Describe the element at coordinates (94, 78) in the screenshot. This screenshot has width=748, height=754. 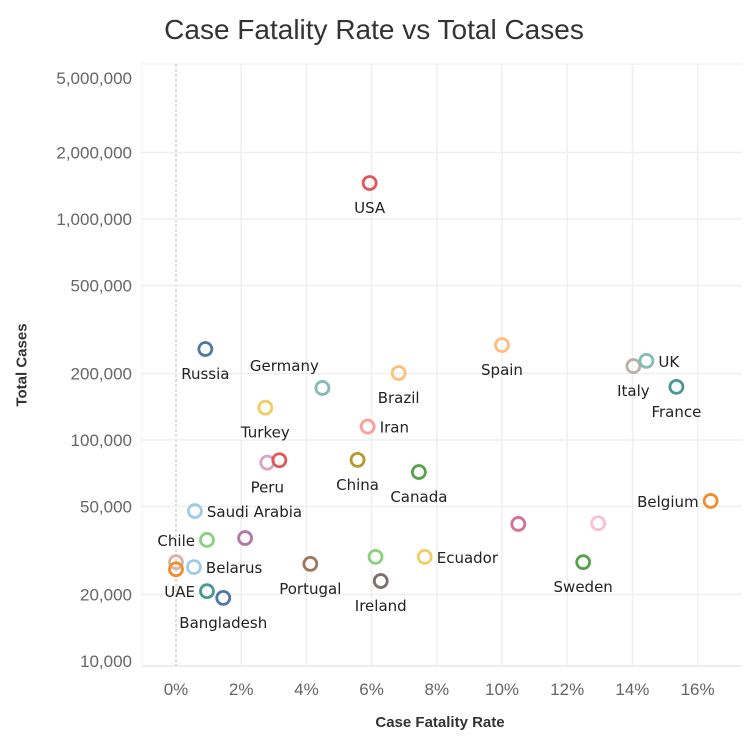
I see `y-tick-label: 5,000,000` at that location.